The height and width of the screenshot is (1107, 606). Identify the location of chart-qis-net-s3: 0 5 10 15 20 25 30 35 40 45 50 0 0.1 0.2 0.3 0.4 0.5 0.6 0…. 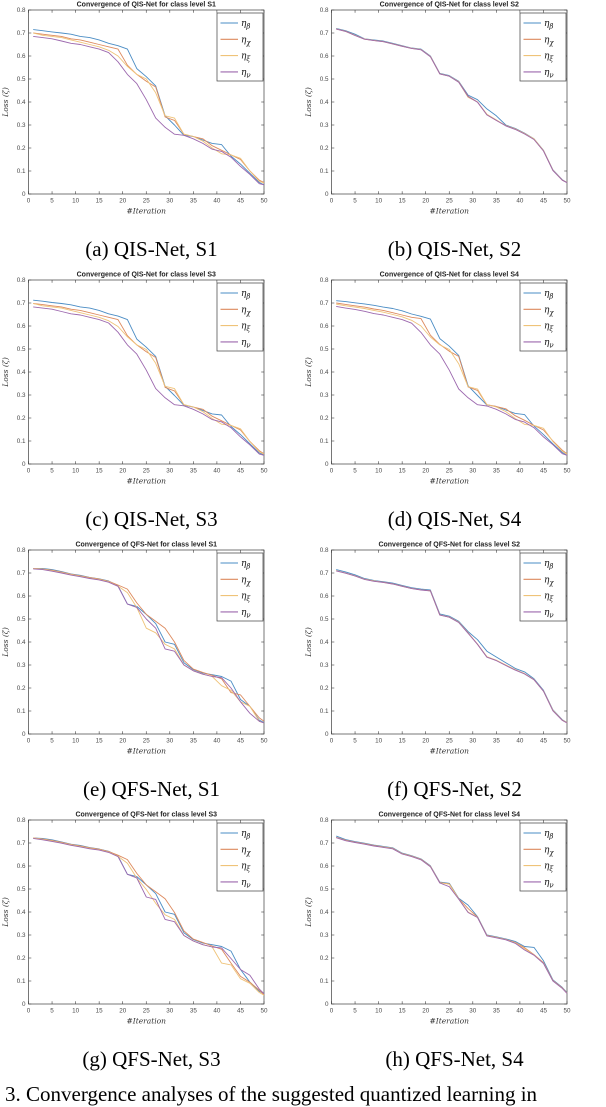
(134, 379).